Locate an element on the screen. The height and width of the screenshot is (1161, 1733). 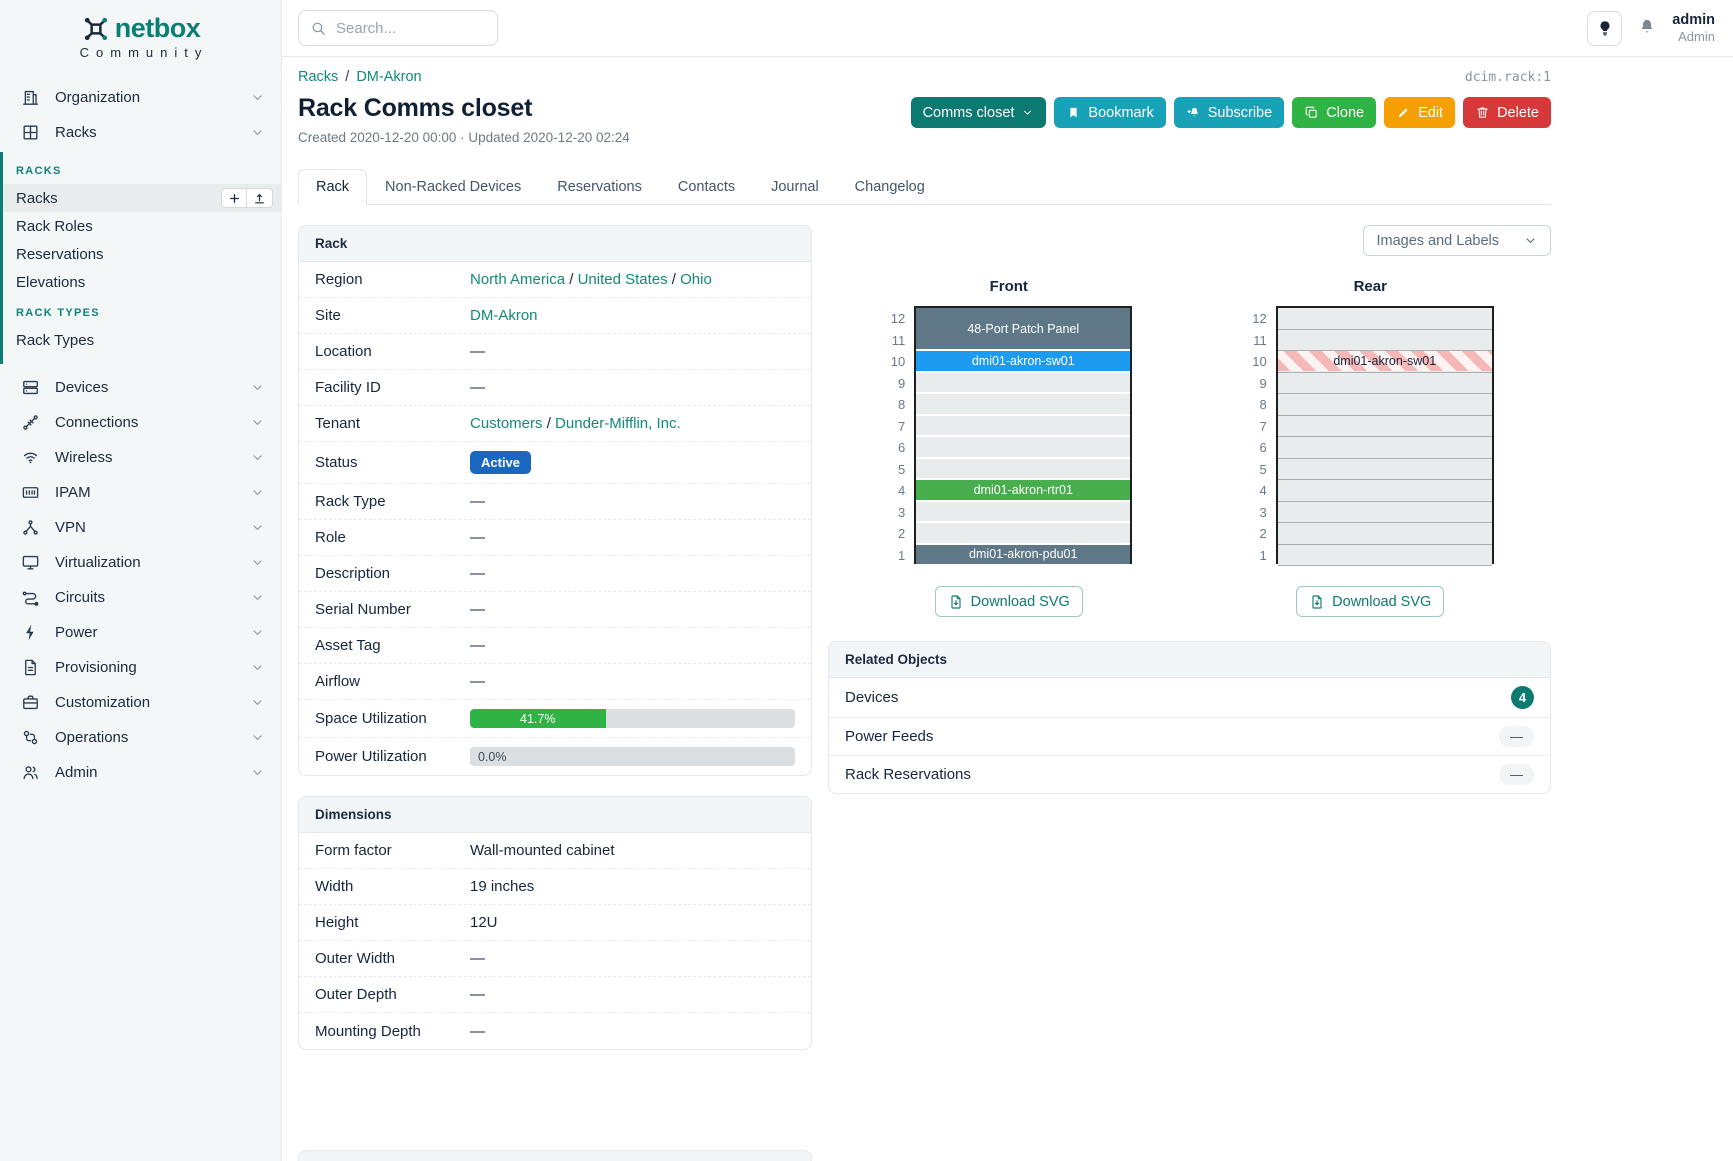
sidebar-item-vpn: VPN is located at coordinates (140, 527).